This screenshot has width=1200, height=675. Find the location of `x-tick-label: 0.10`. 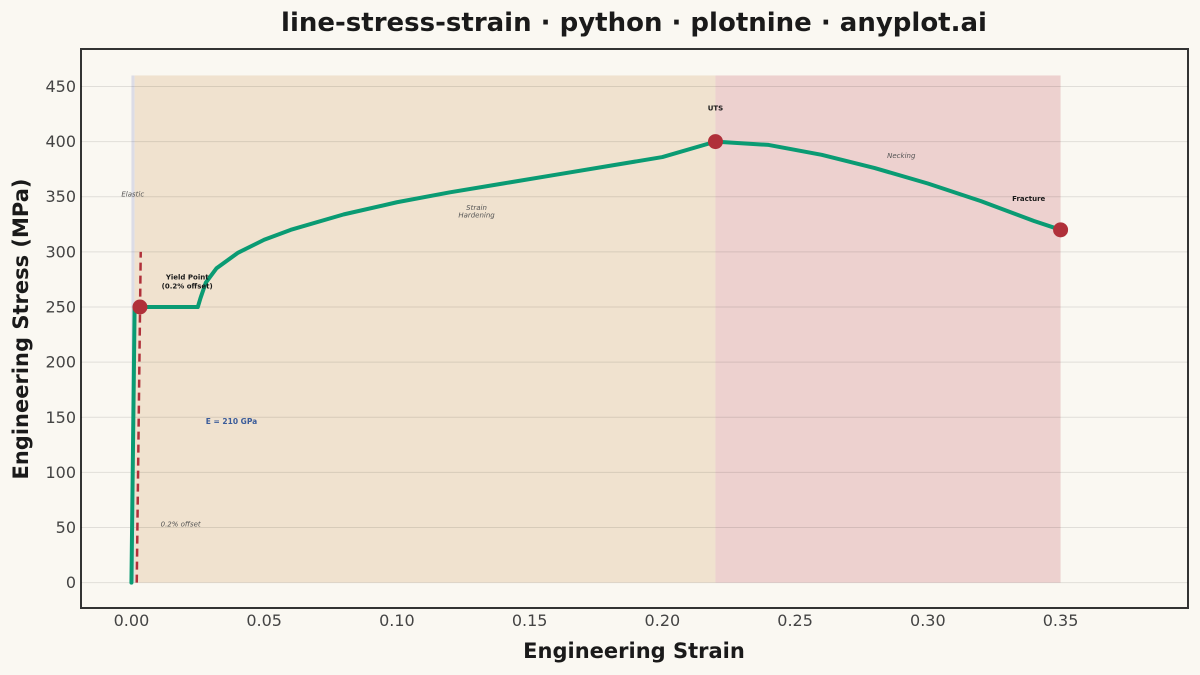

x-tick-label: 0.10 is located at coordinates (397, 620).